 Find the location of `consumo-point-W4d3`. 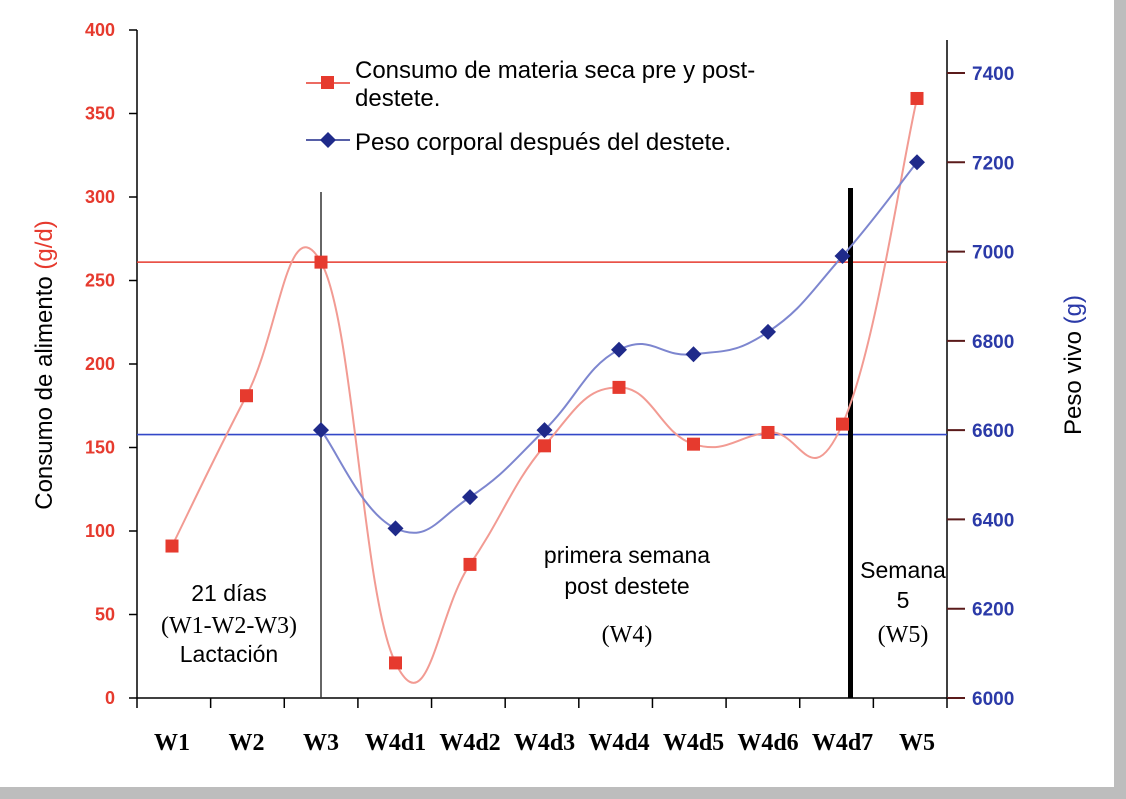

consumo-point-W4d3 is located at coordinates (544, 446).